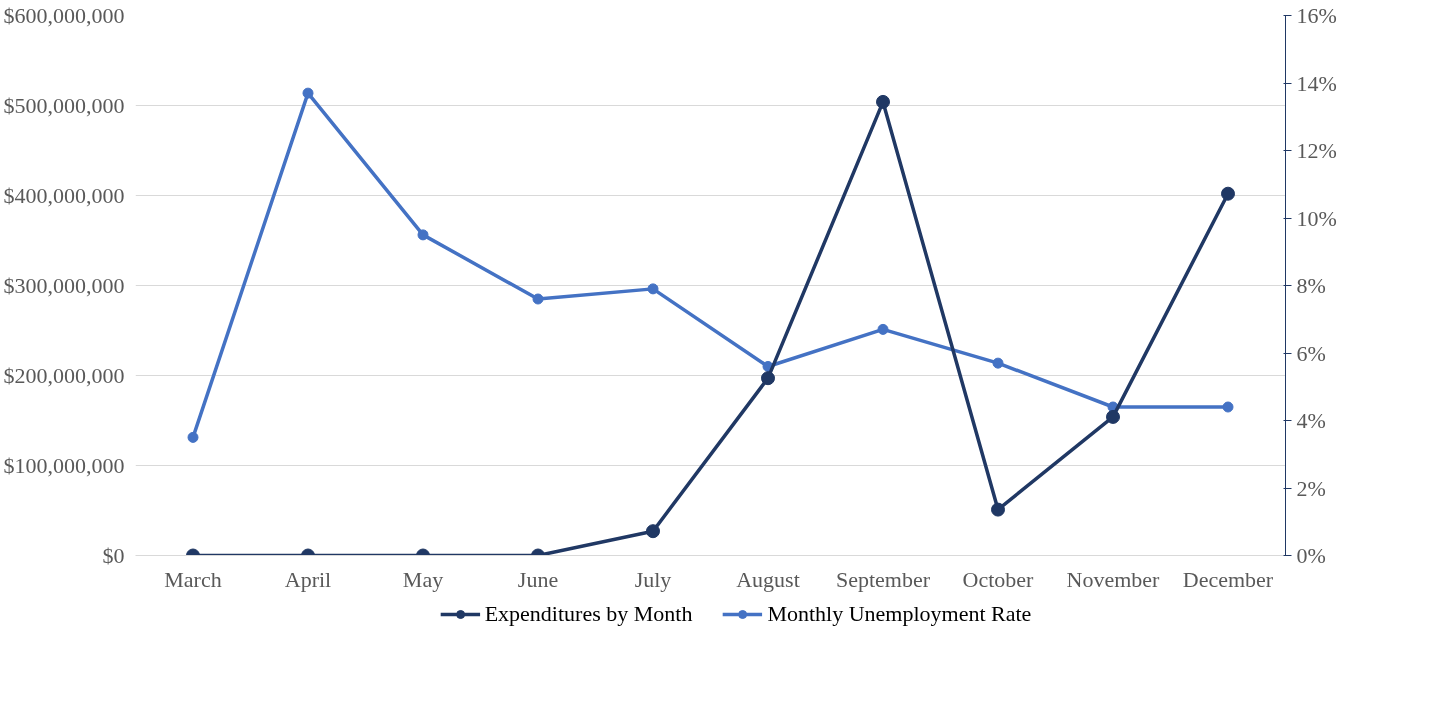 This screenshot has height=705, width=1443. Describe the element at coordinates (64, 375) in the screenshot. I see `y-tick-label: $200,000,000` at that location.